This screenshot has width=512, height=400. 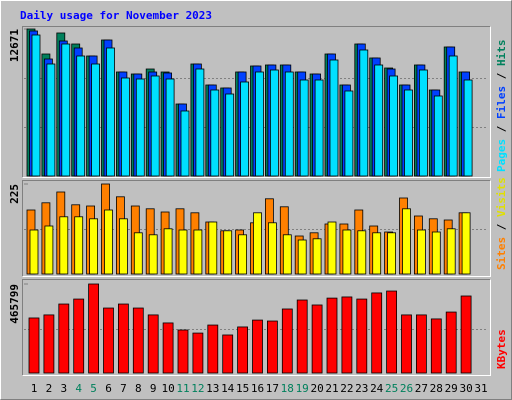 I want to click on x-tick-label: 27, so click(x=421, y=388).